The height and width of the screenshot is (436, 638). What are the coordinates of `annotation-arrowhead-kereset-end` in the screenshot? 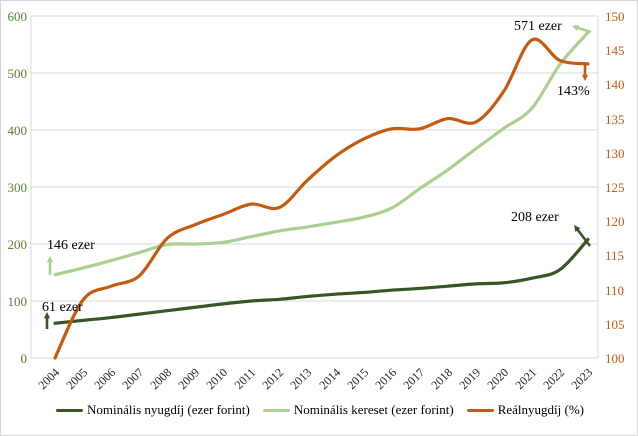 It's located at (575, 27).